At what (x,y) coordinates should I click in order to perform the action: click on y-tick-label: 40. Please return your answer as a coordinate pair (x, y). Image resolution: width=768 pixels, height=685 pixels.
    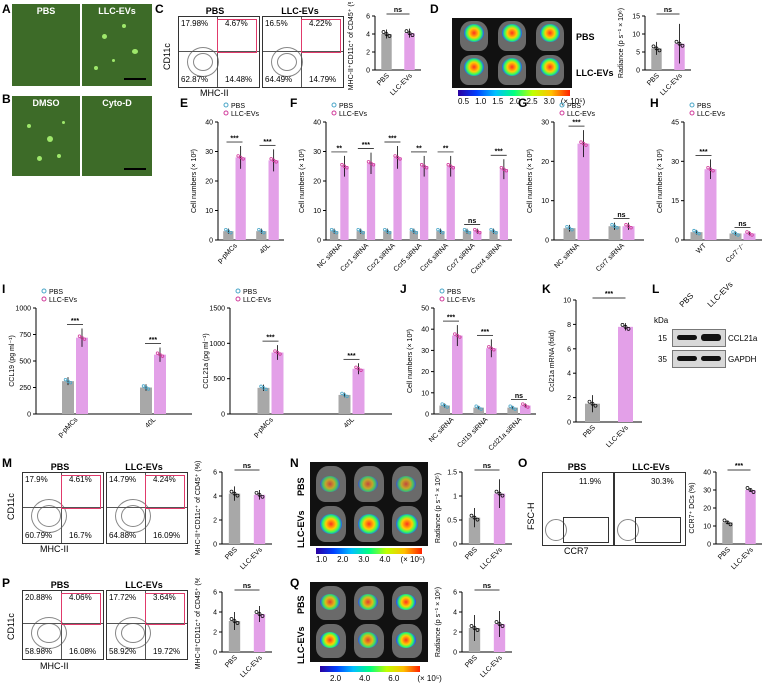
    Looking at the image, I should click on (317, 123).